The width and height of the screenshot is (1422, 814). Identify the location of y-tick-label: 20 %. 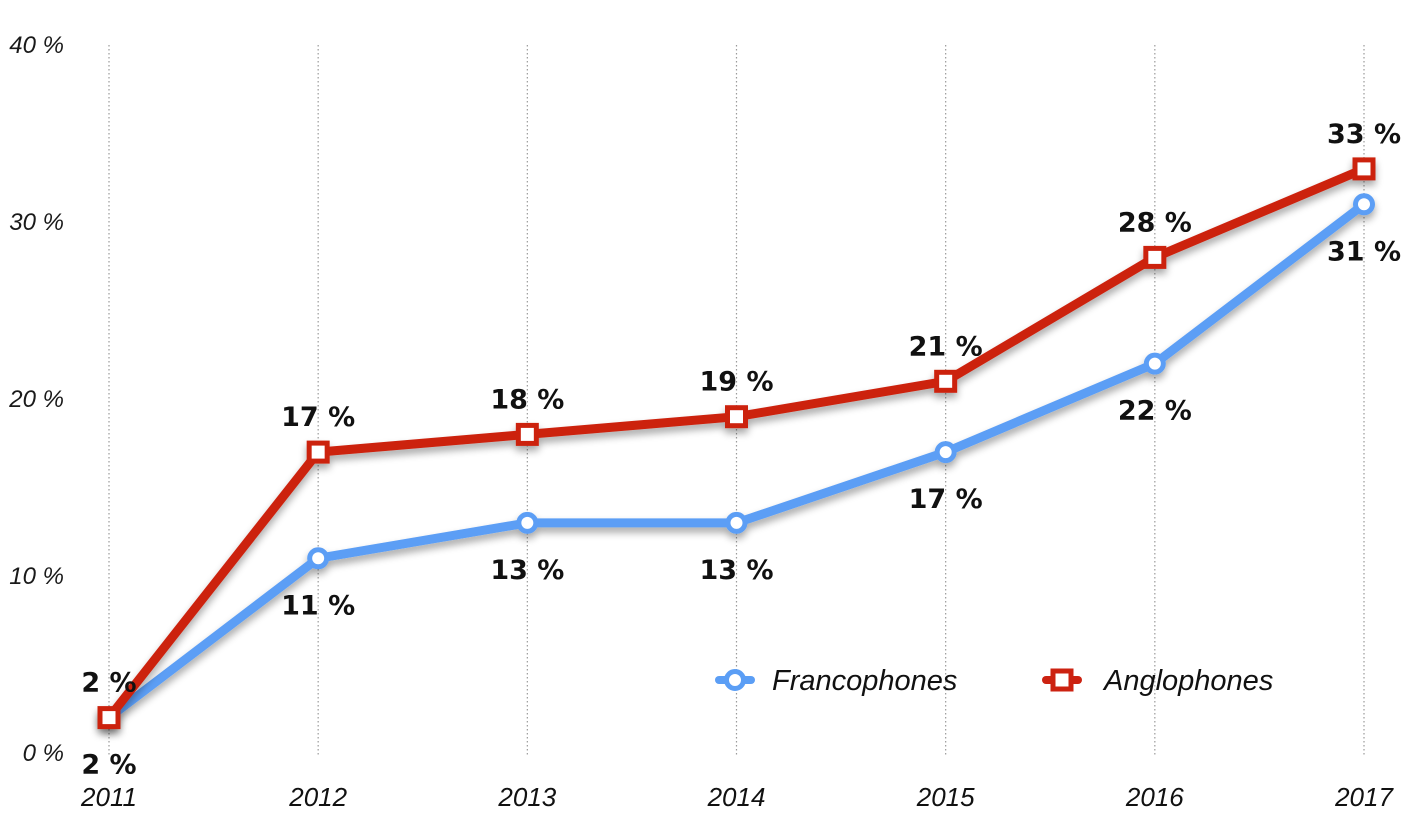
(36, 399).